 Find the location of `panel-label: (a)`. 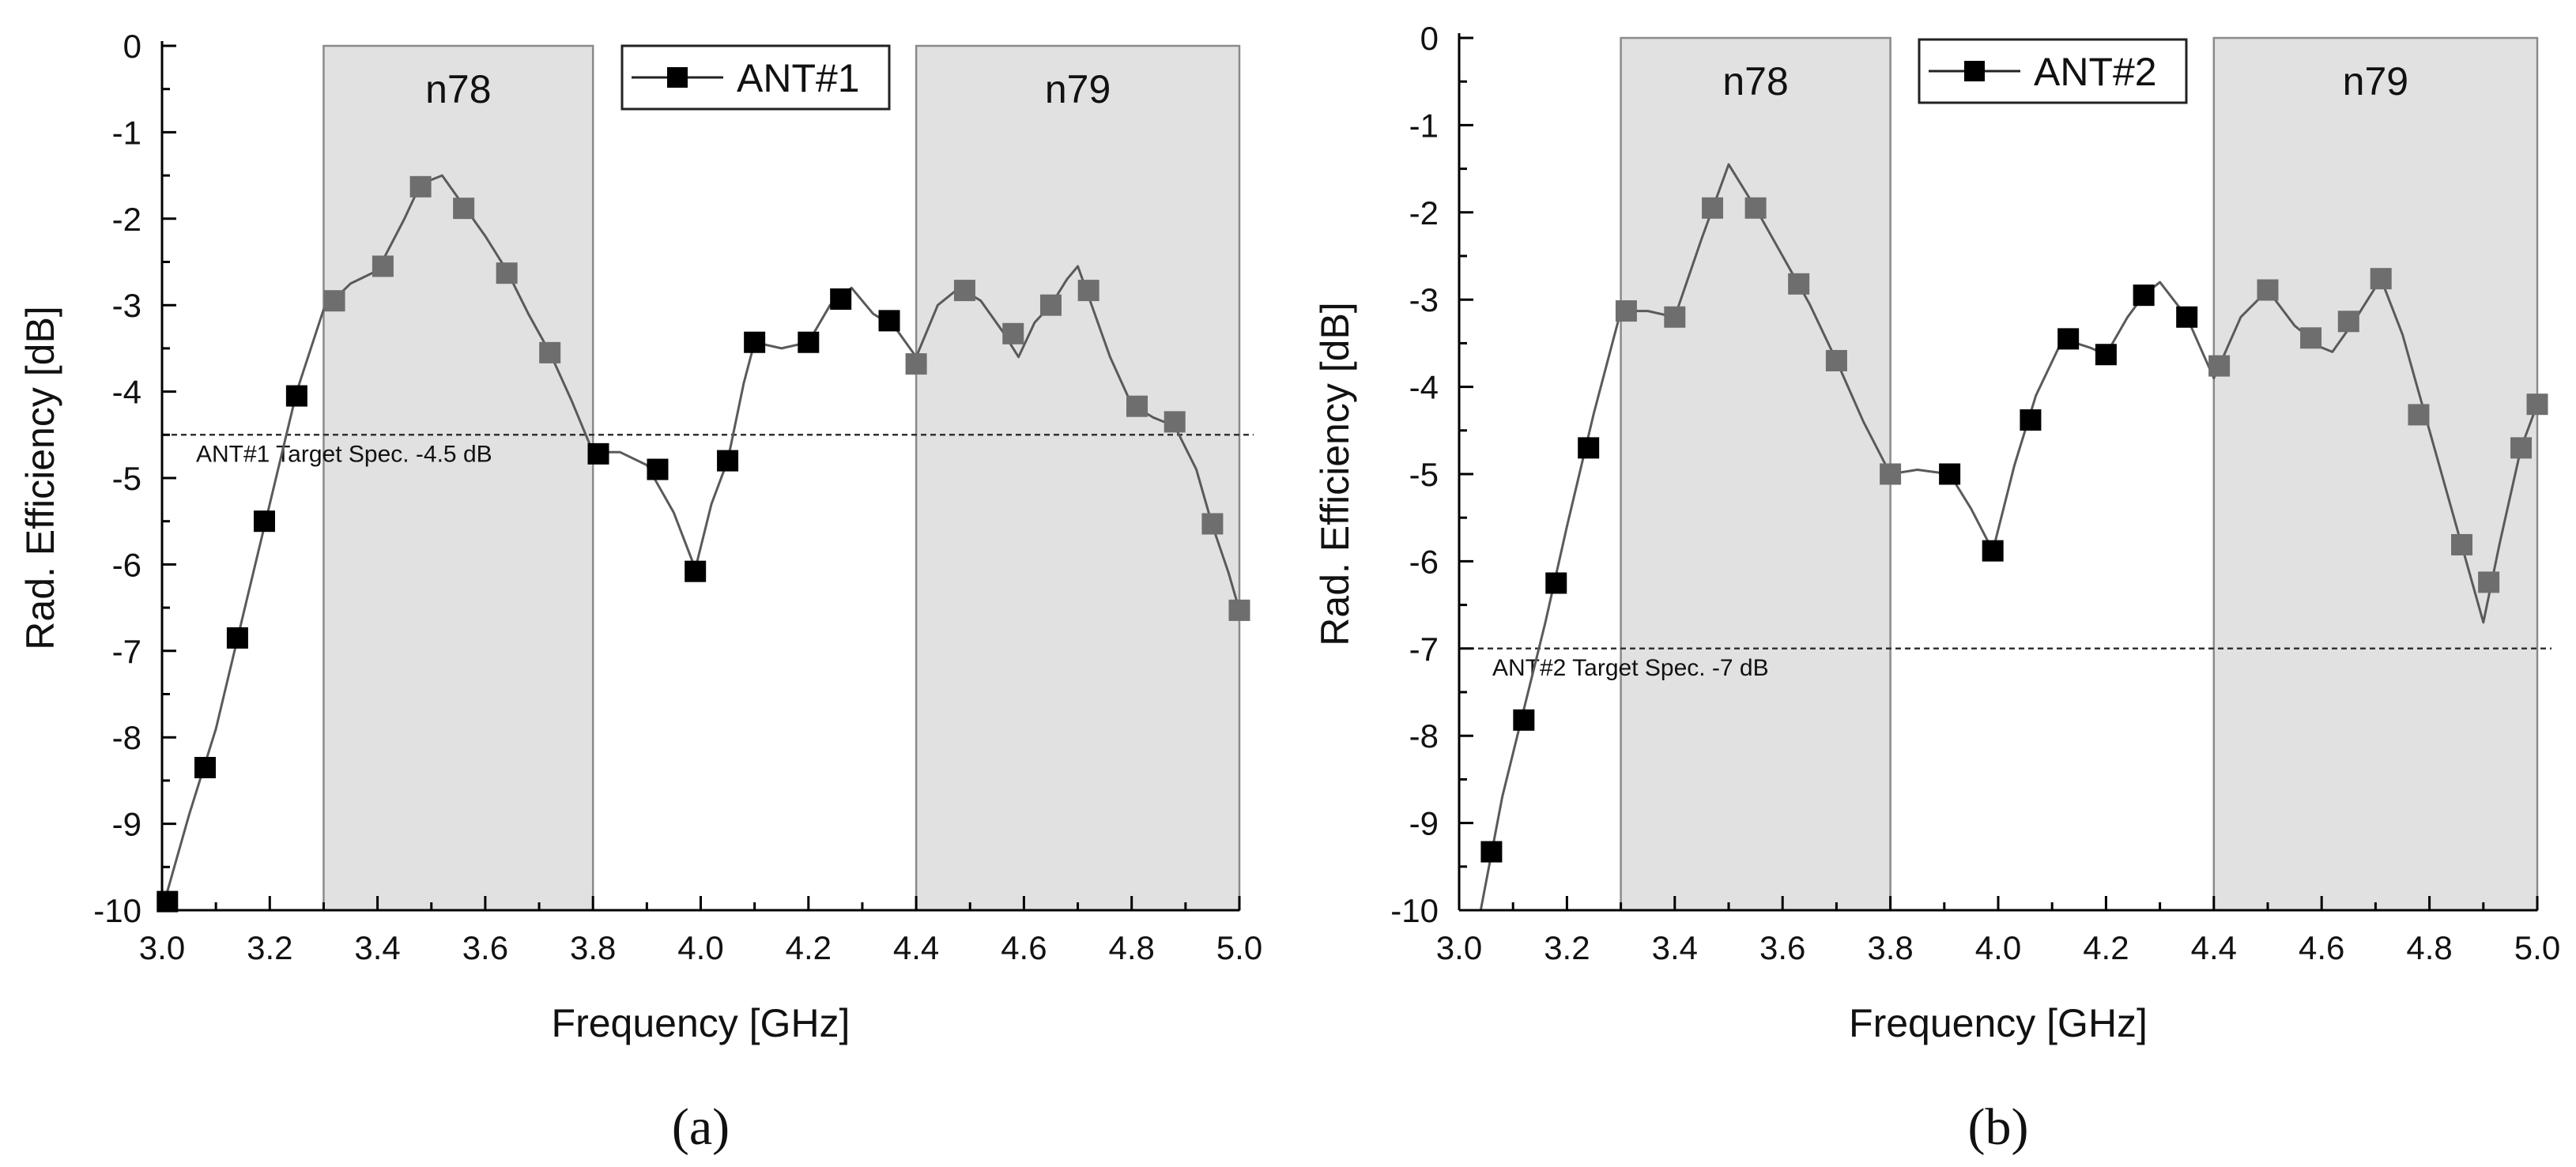

panel-label: (a) is located at coordinates (701, 1127).